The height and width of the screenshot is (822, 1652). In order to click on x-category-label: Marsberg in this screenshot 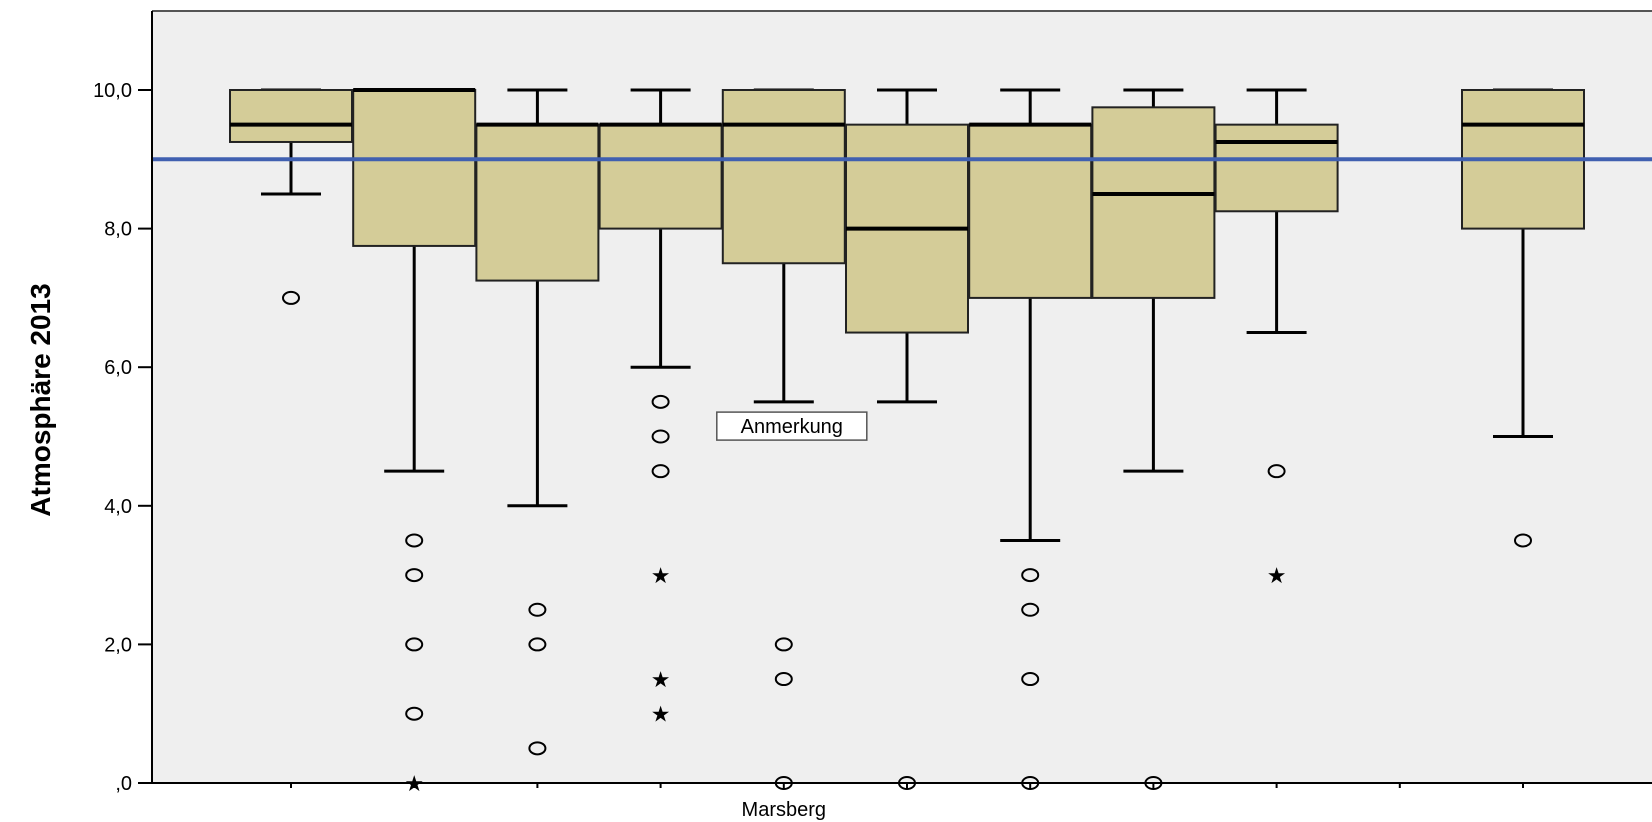, I will do `click(784, 810)`.